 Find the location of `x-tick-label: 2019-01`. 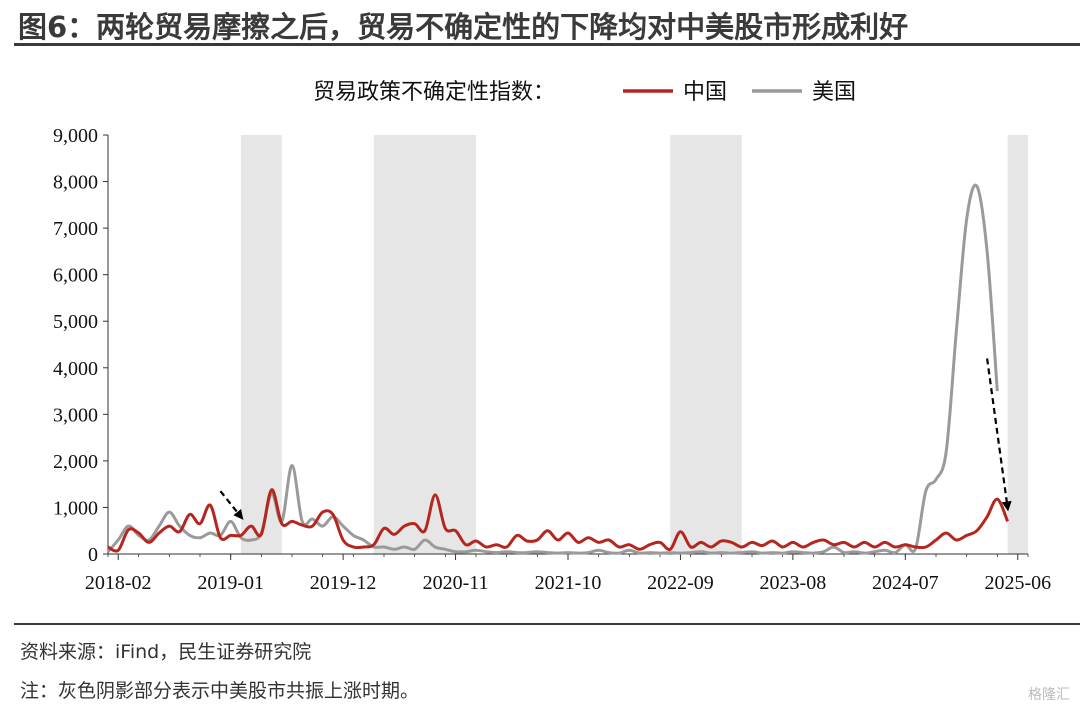

x-tick-label: 2019-01 is located at coordinates (230, 583).